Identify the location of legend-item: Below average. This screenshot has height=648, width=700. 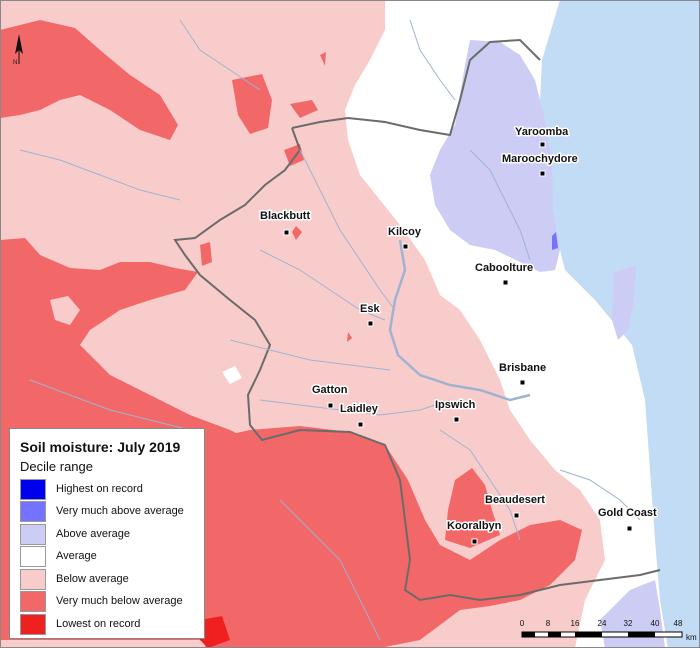
(110, 579).